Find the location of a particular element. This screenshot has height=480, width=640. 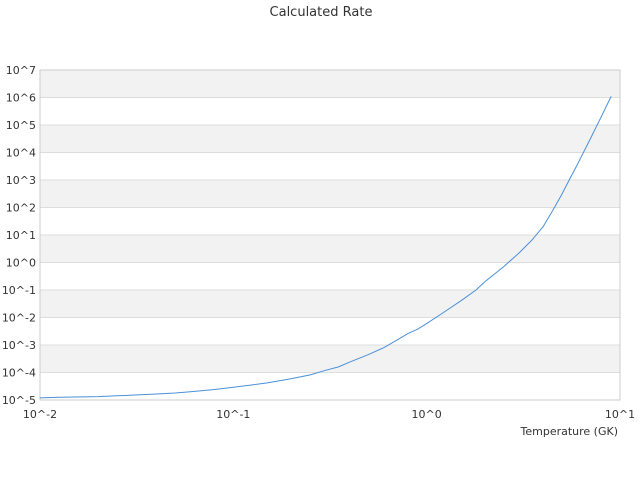

x-axis-title: Temperature (GK) is located at coordinates (569, 431).